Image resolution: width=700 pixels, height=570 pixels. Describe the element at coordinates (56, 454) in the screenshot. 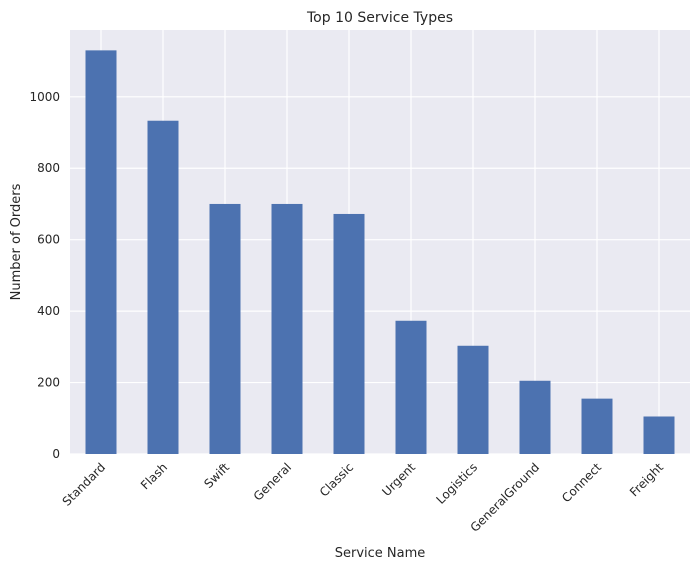

I see `y-tick-label: 0` at that location.